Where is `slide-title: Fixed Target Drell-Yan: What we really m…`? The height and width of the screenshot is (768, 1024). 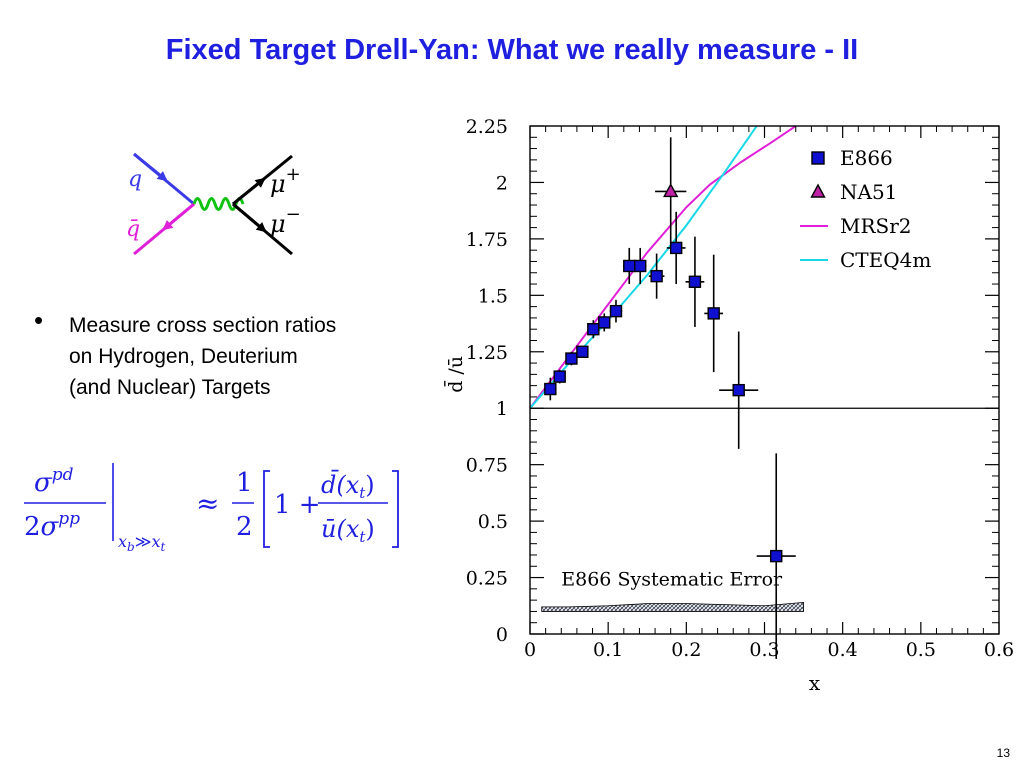
slide-title: Fixed Target Drell-Yan: What we really m… is located at coordinates (512, 50).